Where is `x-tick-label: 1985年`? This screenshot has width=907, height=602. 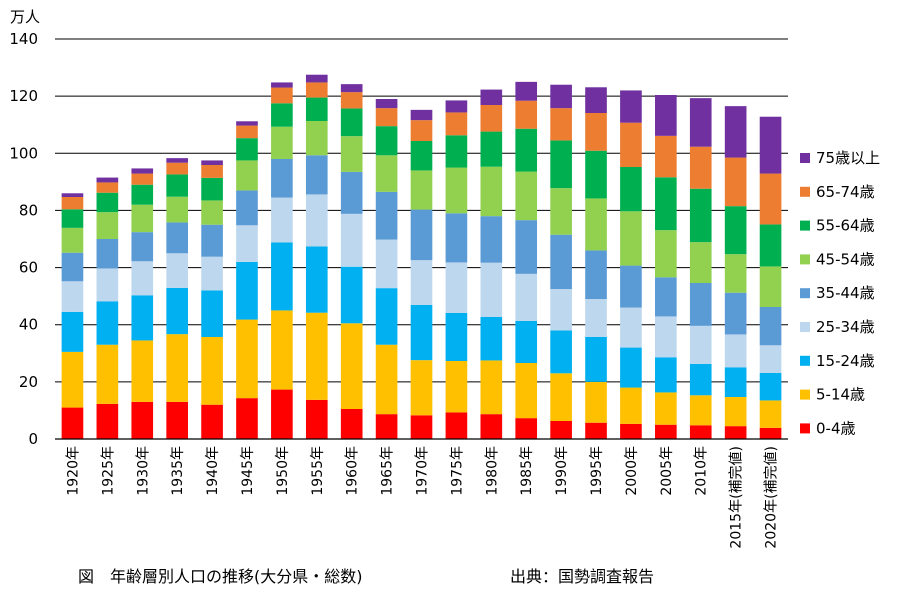
x-tick-label: 1985年 is located at coordinates (527, 471).